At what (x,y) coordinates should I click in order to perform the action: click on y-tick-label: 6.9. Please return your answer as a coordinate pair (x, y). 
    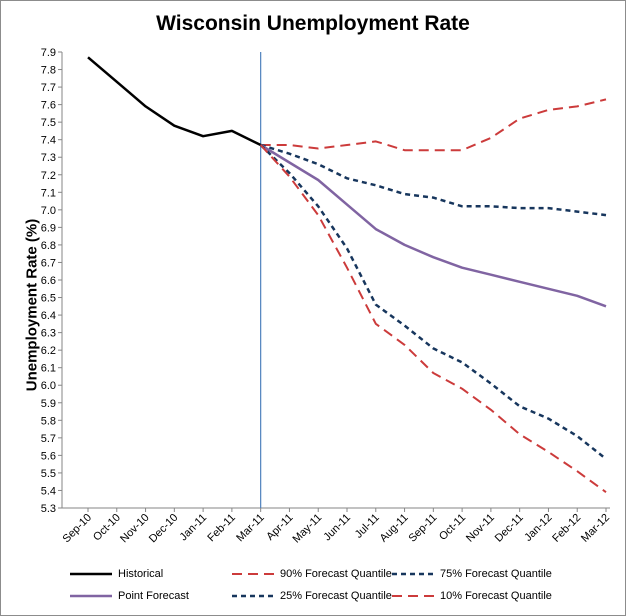
    Looking at the image, I should click on (48, 228).